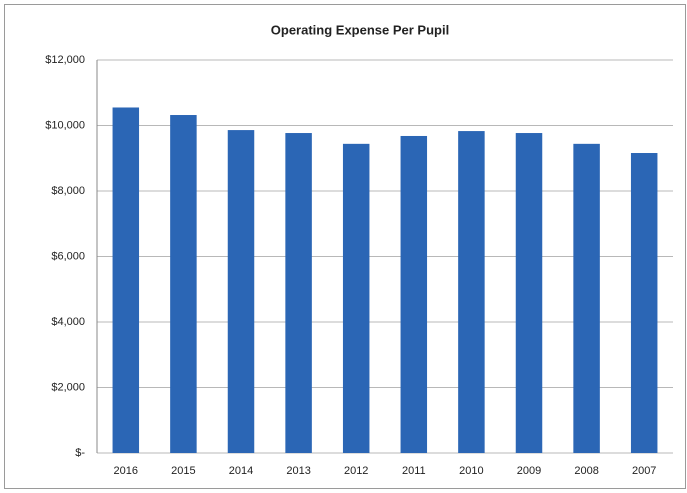 The height and width of the screenshot is (493, 687). Describe the element at coordinates (80, 453) in the screenshot. I see `y-tick-label: $-` at that location.